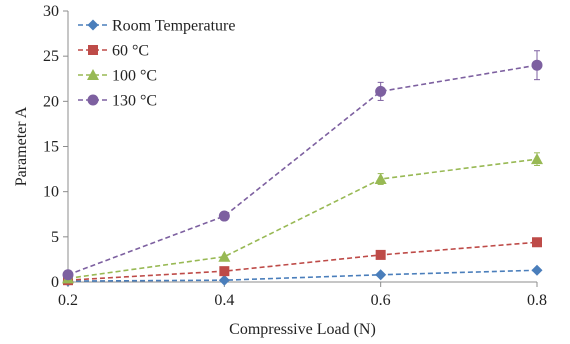  I want to click on y-tick-label: 30, so click(51, 11).